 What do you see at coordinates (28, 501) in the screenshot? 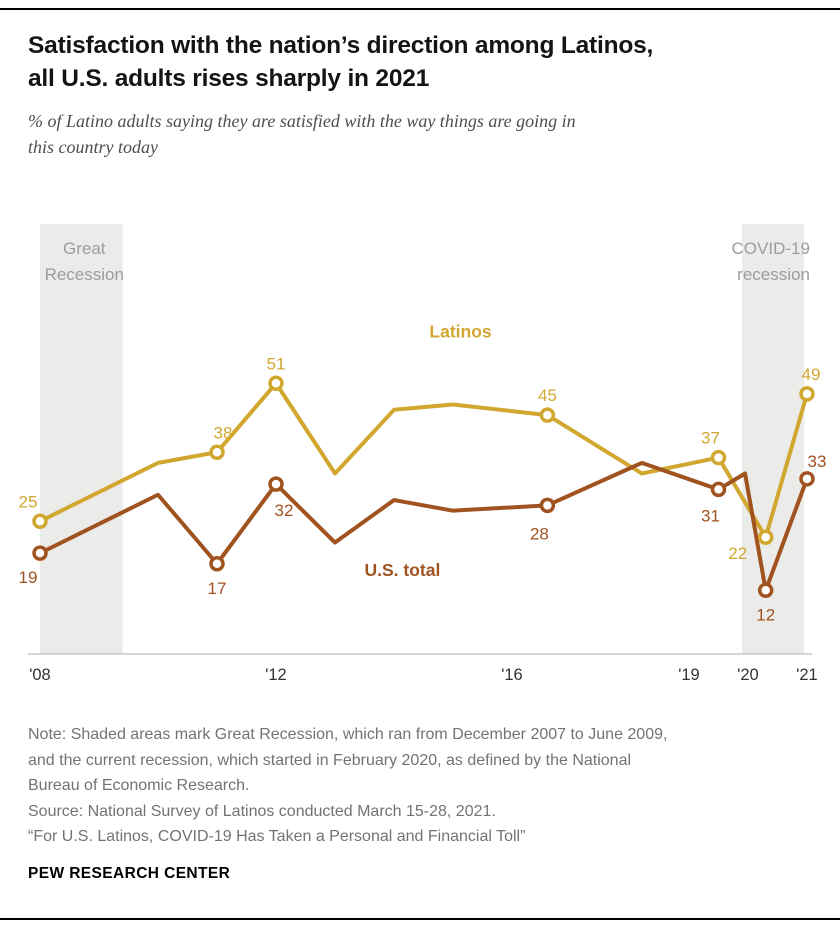
I see `data-point-label: 25` at bounding box center [28, 501].